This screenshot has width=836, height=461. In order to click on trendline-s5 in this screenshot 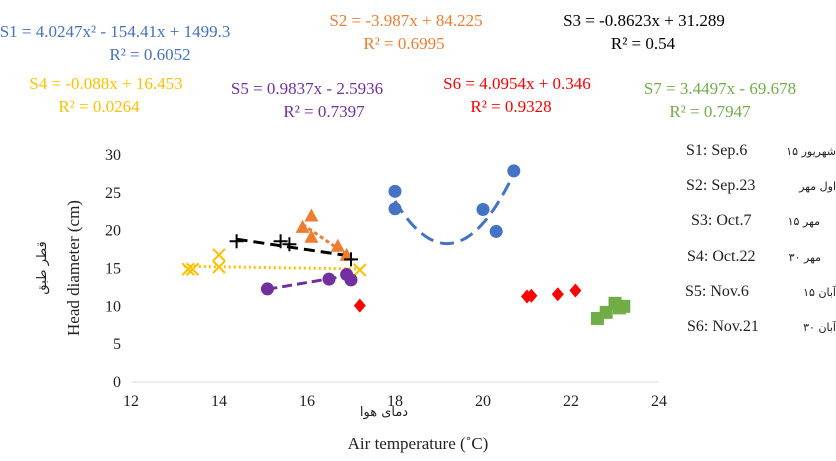, I will do `click(309, 282)`.